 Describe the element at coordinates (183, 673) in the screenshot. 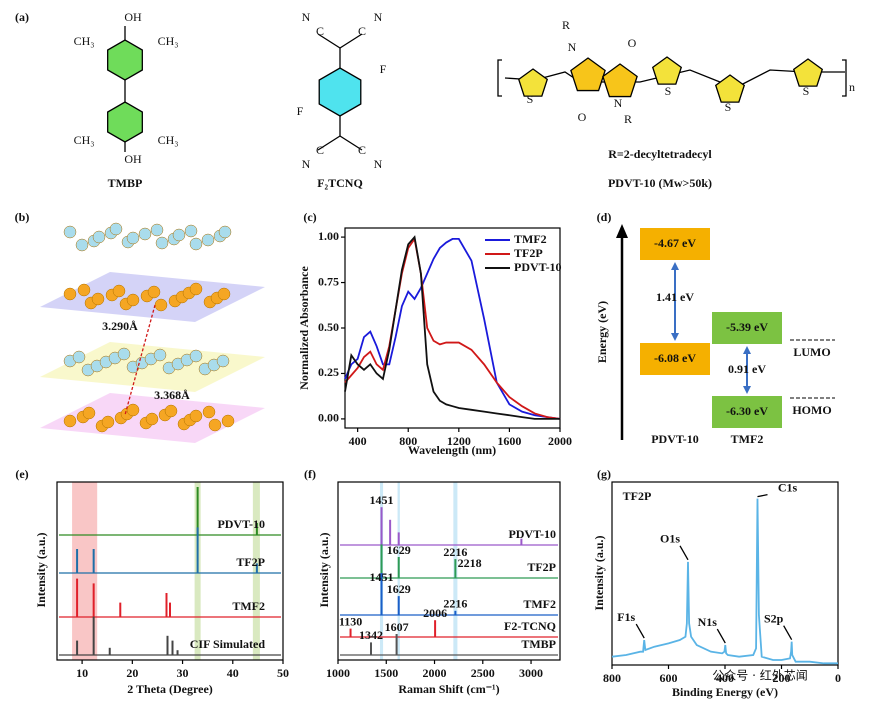

I see `x-tick-label: 30` at that location.